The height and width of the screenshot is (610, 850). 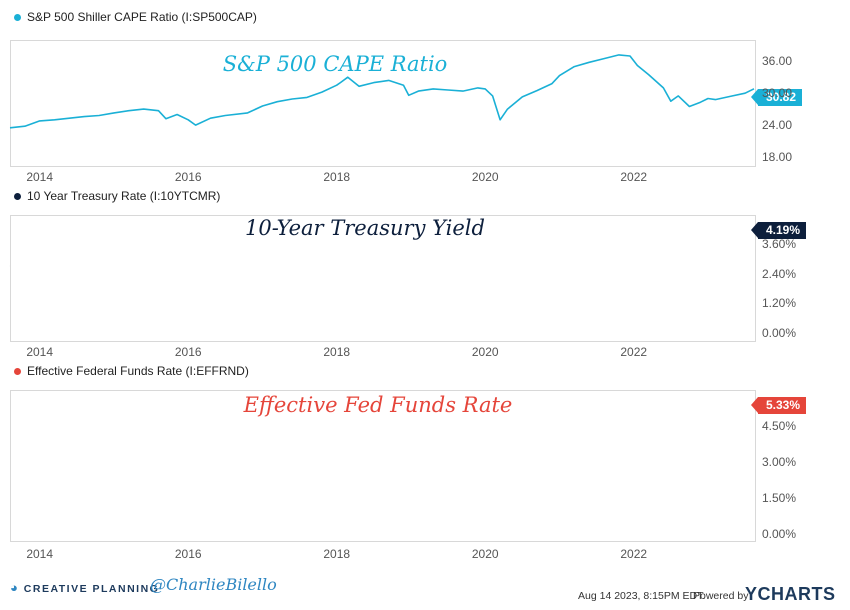 I want to click on y-tick-label: 1.50%, so click(x=779, y=498).